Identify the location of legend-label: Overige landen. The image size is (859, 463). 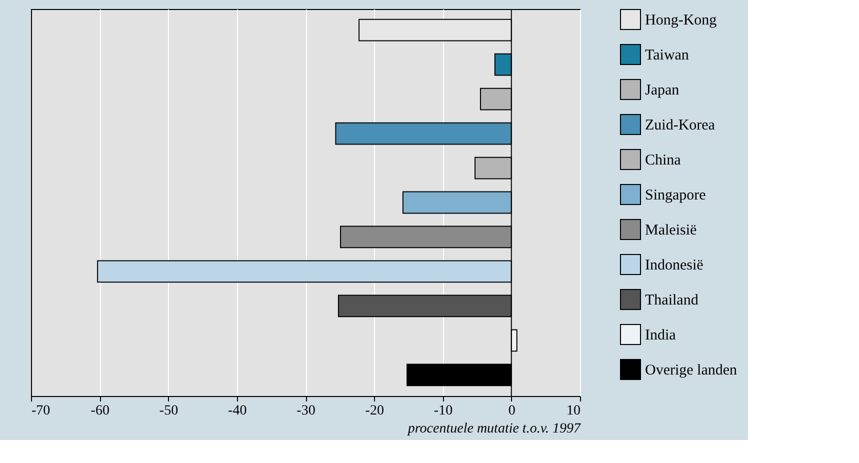
(691, 370).